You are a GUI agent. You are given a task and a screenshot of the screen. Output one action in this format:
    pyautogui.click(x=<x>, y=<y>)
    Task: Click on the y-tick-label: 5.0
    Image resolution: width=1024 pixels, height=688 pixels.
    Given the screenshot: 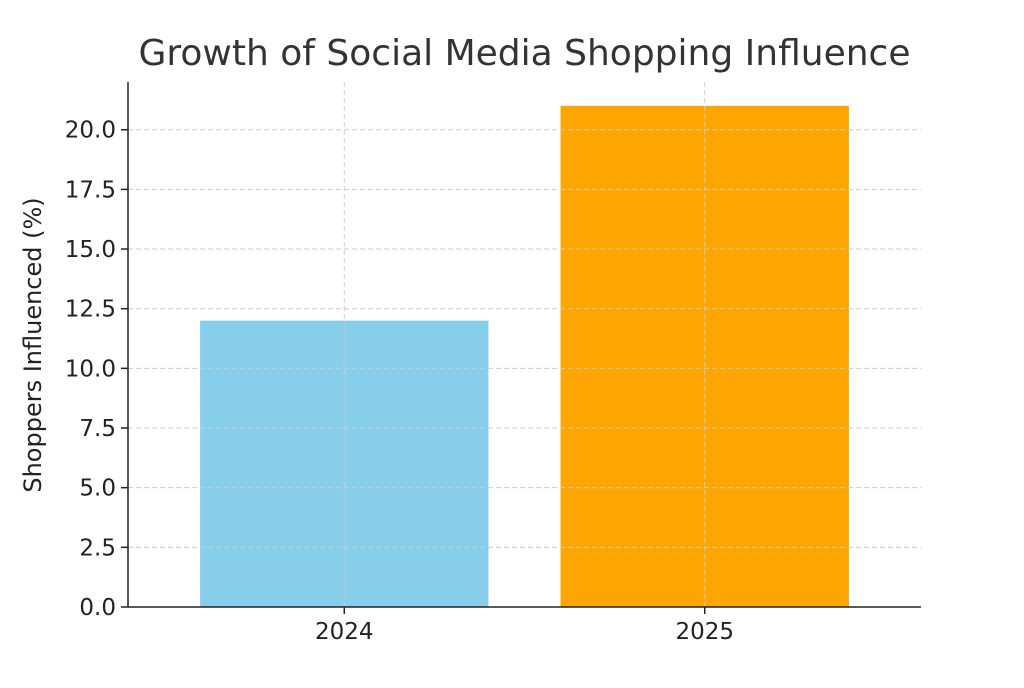 What is the action you would take?
    pyautogui.click(x=97, y=489)
    